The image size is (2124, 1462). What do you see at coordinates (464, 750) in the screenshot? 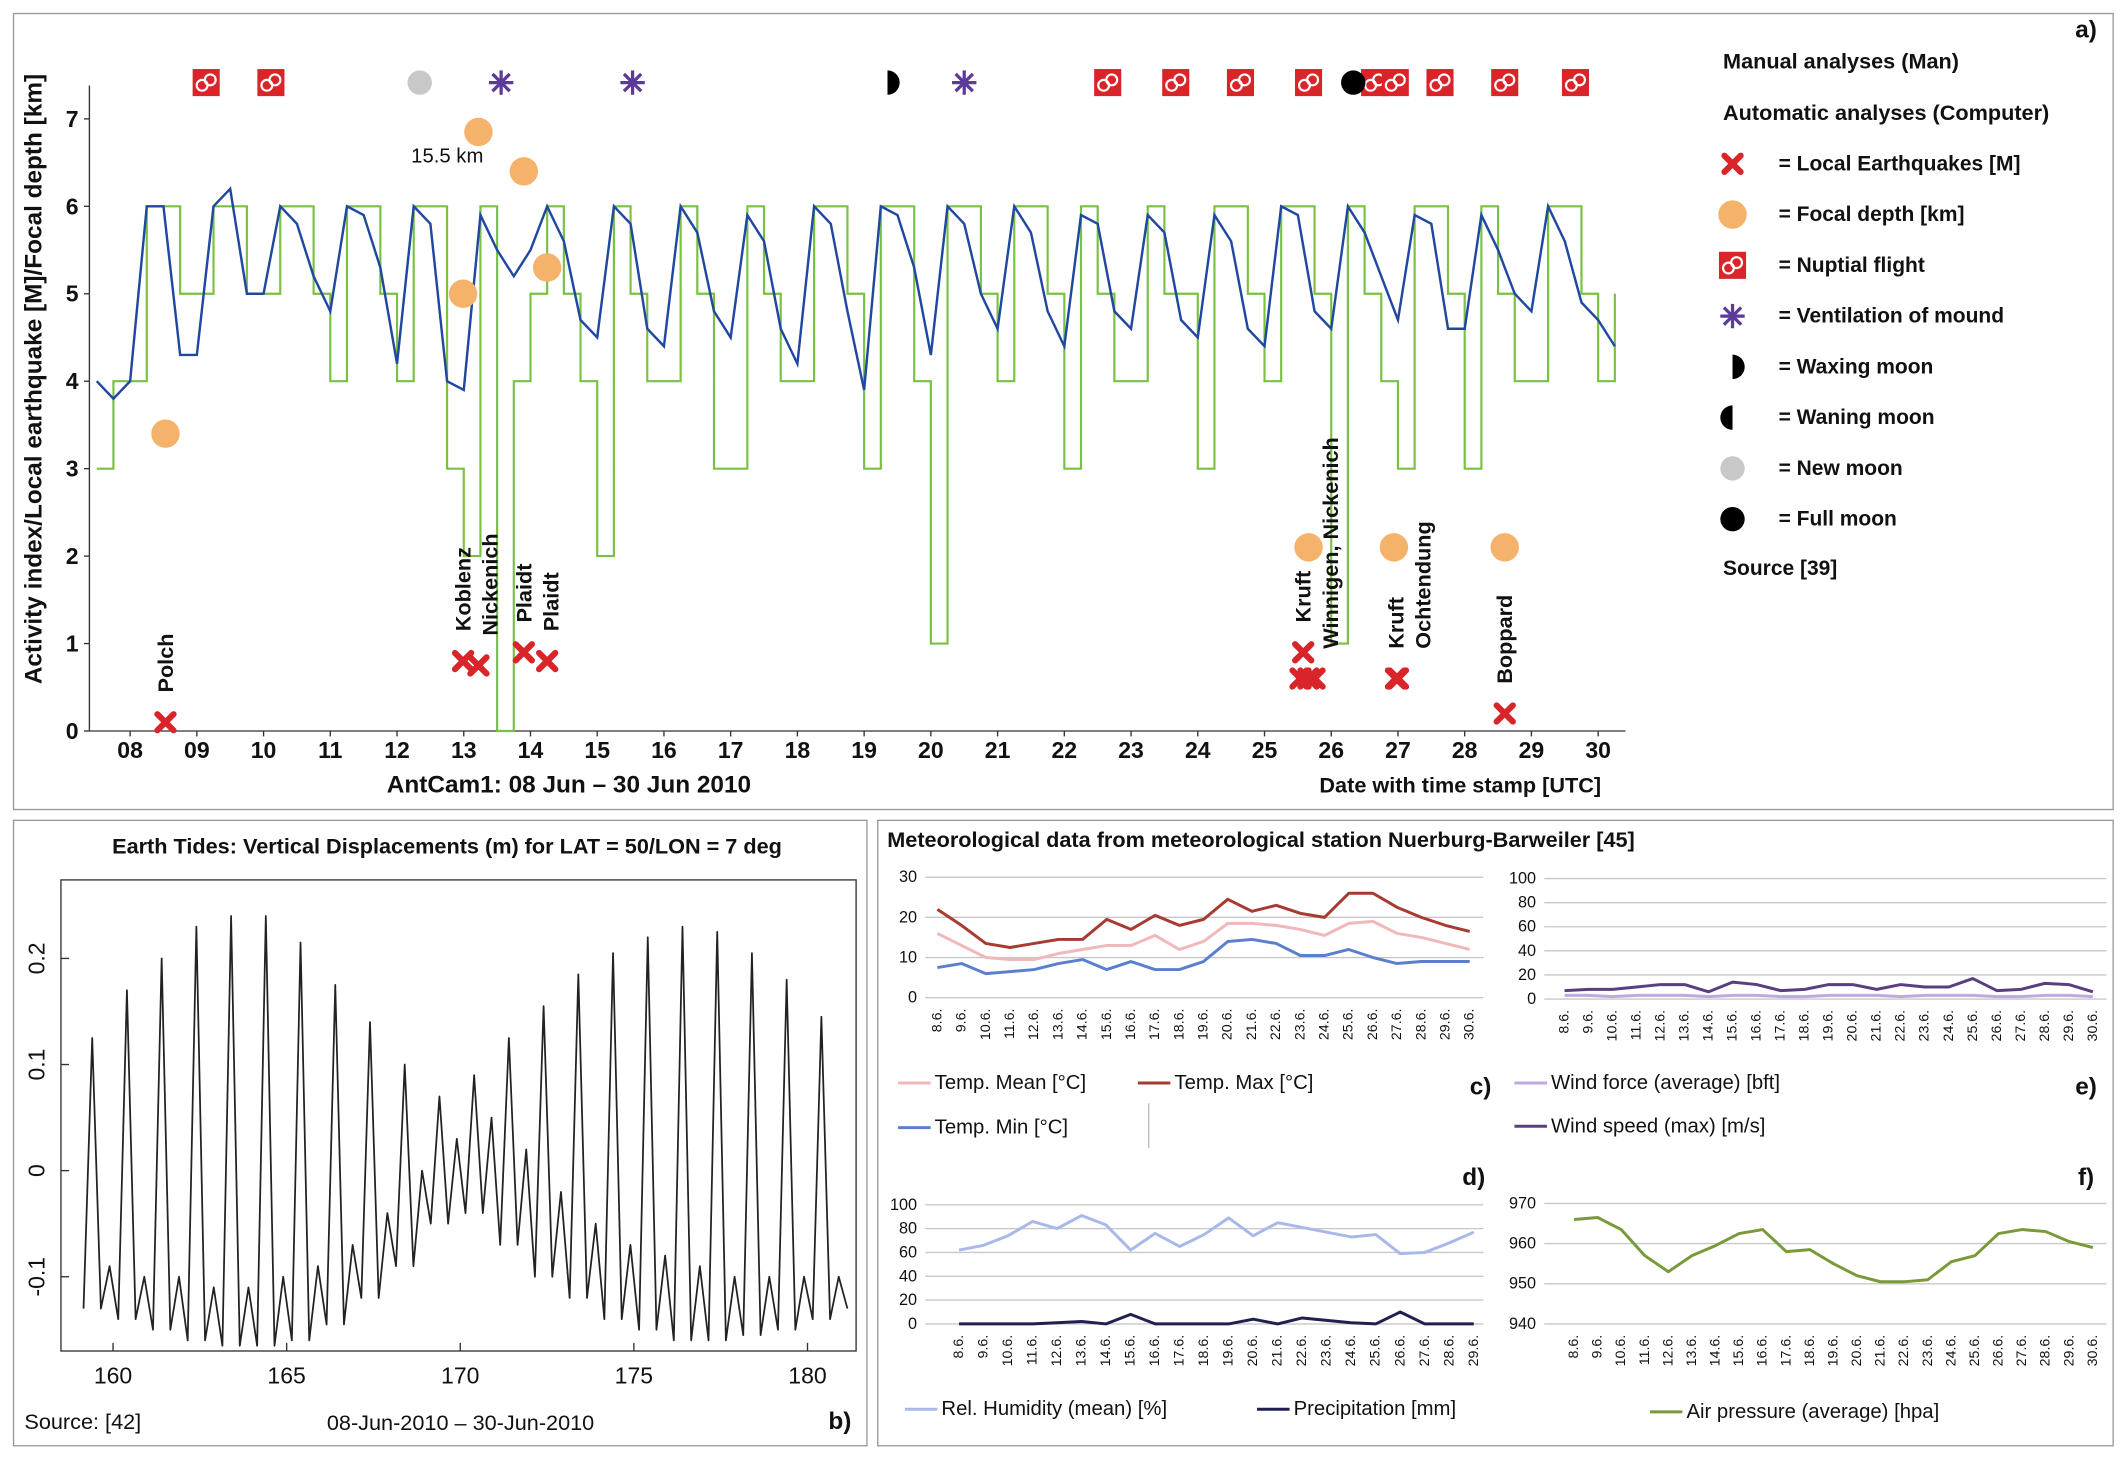
I see `x-tick-label: 13` at bounding box center [464, 750].